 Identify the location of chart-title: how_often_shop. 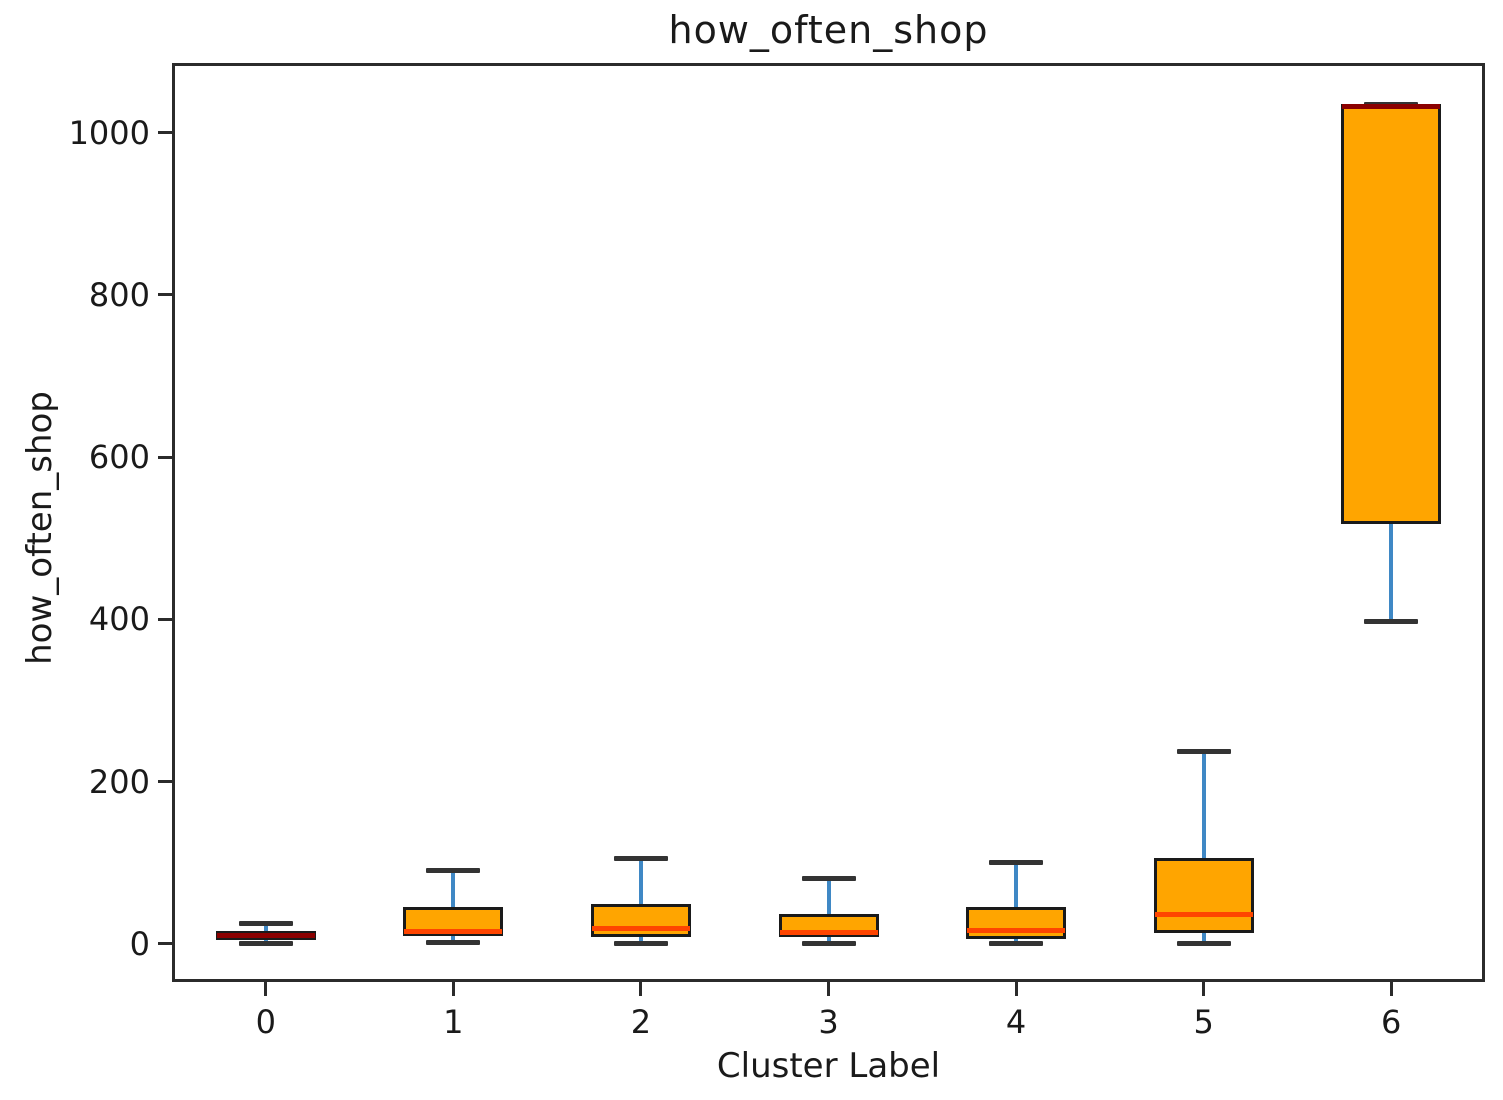
(828, 30).